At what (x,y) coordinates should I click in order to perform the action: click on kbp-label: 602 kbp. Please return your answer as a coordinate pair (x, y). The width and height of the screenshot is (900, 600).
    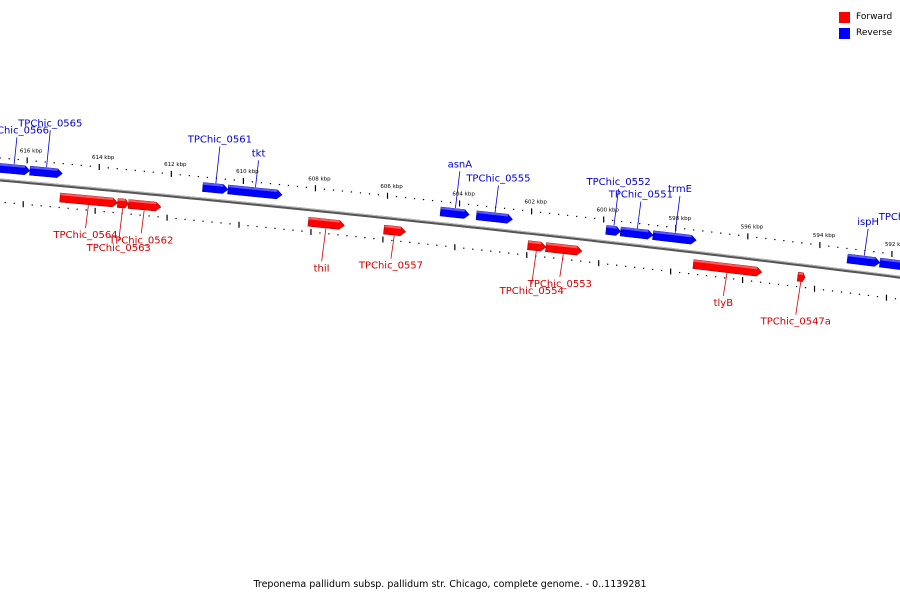
    Looking at the image, I should click on (536, 202).